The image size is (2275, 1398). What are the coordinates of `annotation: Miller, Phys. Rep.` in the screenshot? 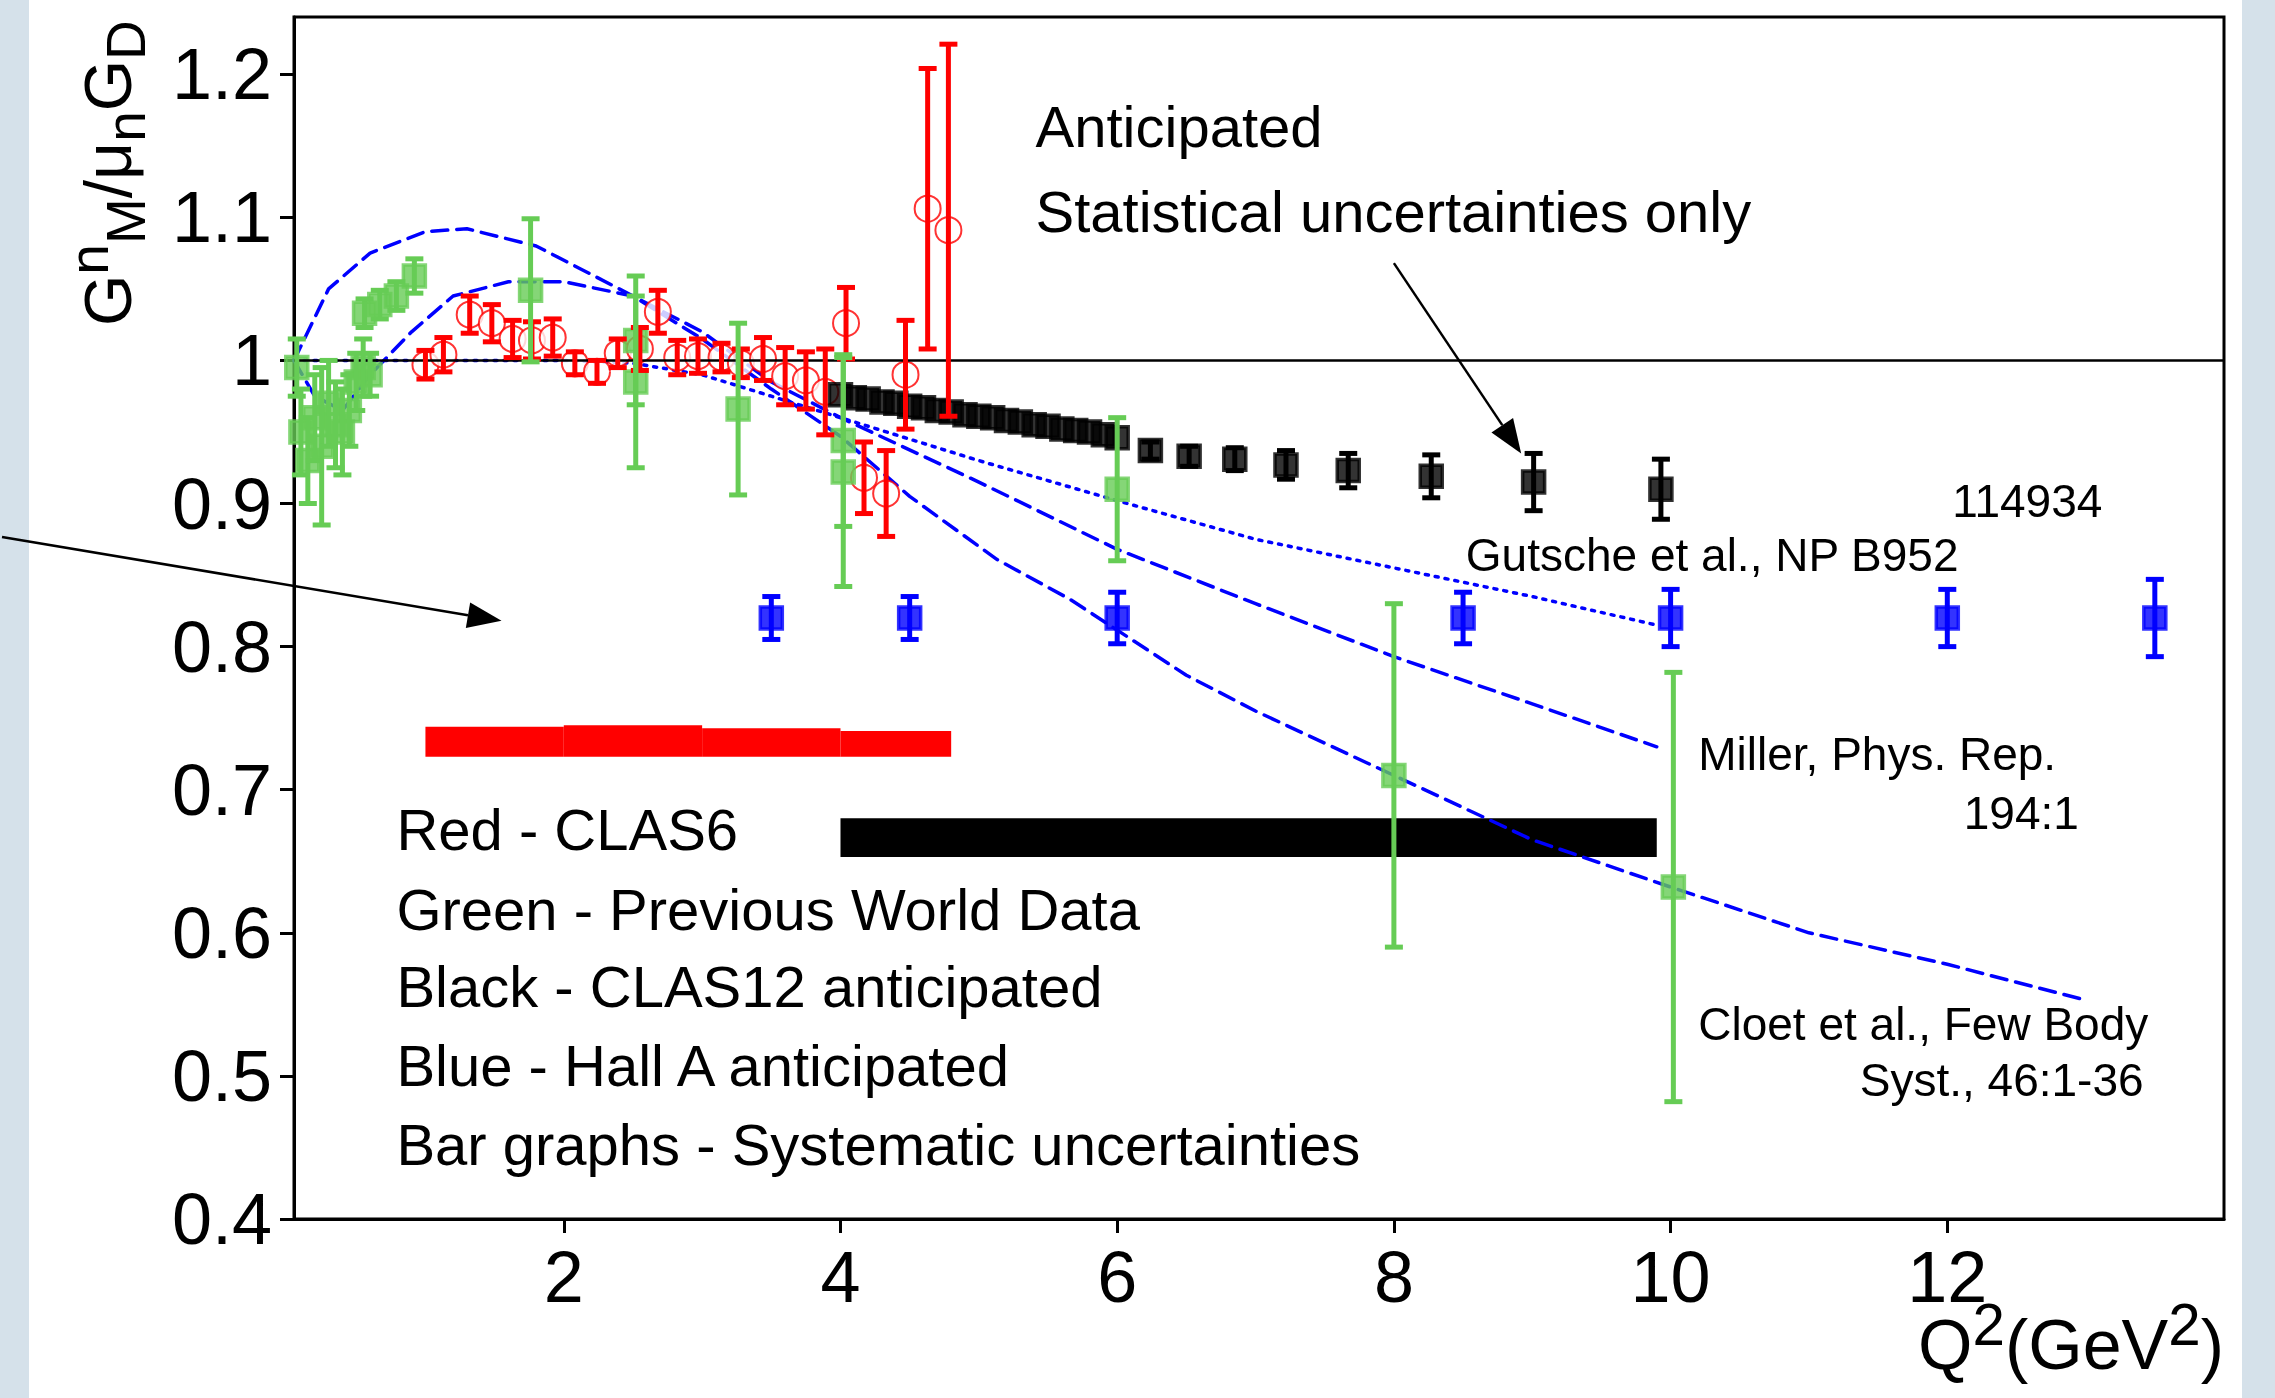 It's located at (1877, 753).